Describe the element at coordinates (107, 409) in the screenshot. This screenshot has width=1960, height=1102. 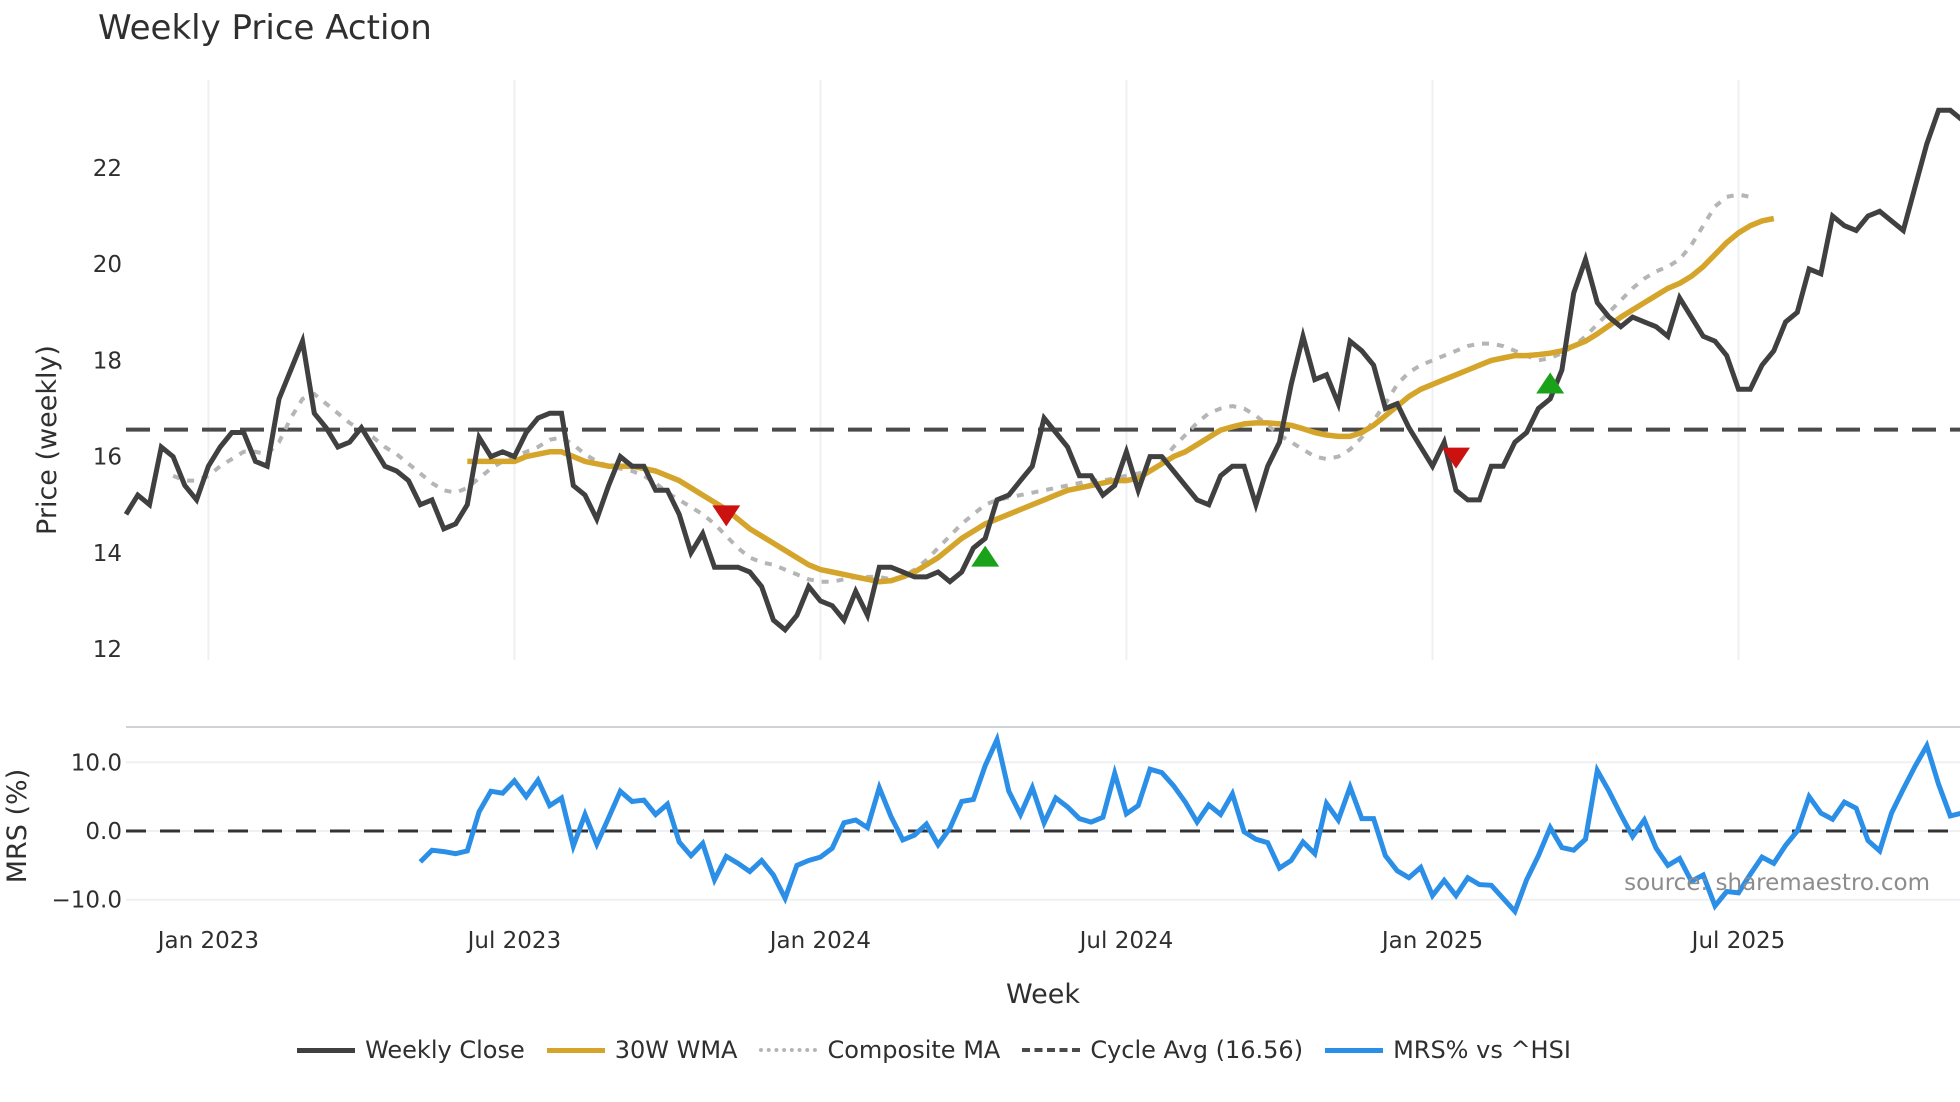
I see `price-y-axis-ticks: 12 14 16 18 20 22` at that location.